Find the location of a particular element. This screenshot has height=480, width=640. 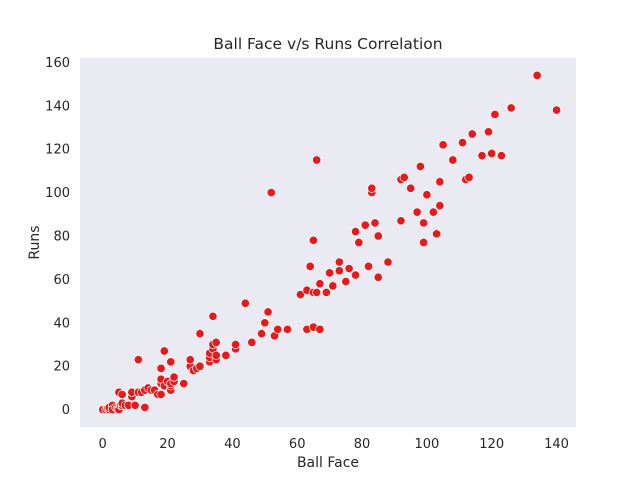

x-tick-label: 100 is located at coordinates (426, 444).